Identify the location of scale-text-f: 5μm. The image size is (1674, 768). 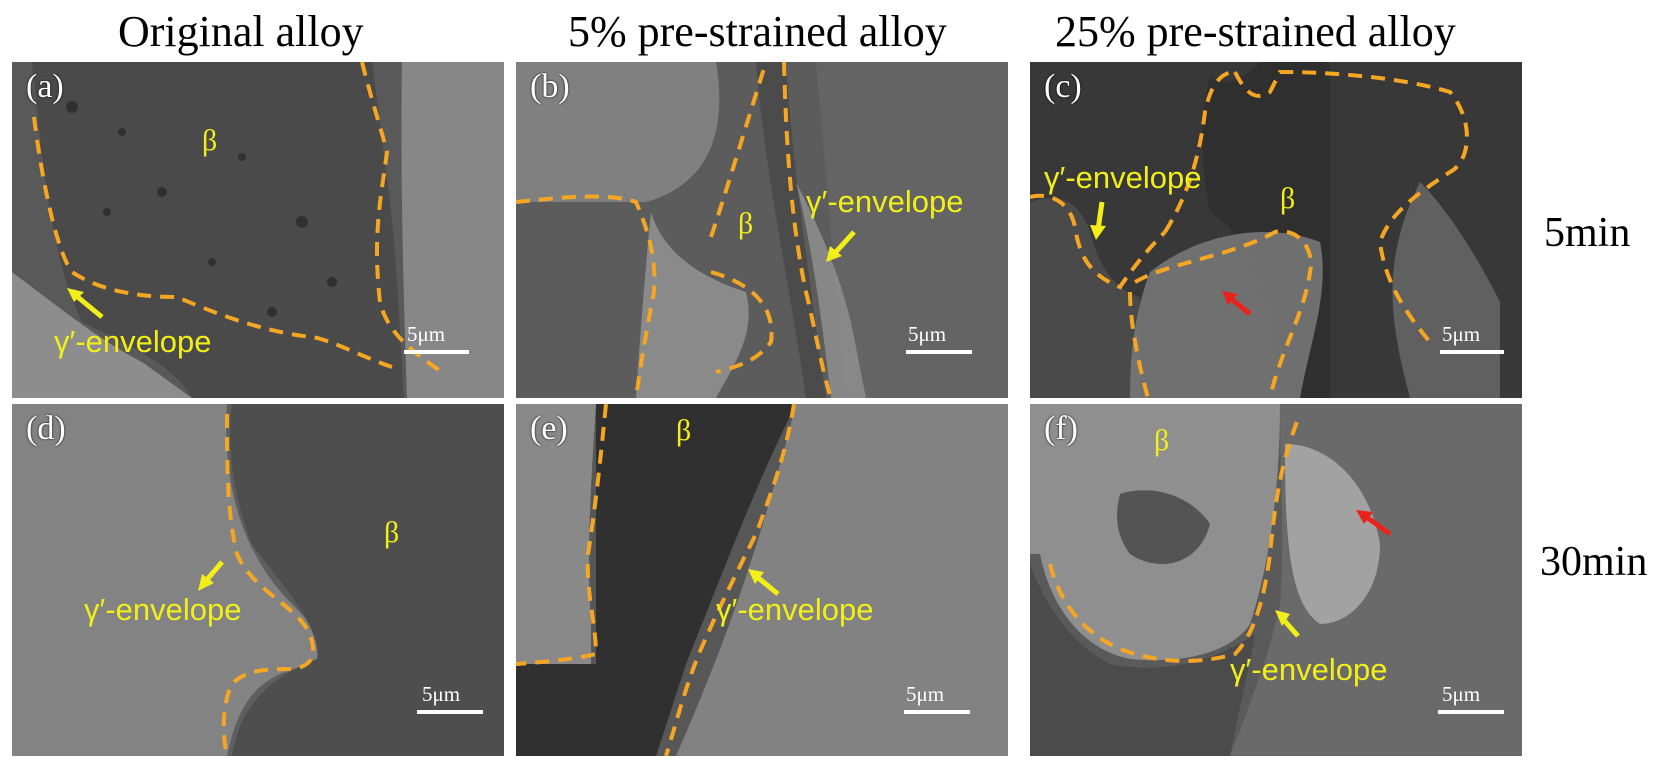
(1461, 694).